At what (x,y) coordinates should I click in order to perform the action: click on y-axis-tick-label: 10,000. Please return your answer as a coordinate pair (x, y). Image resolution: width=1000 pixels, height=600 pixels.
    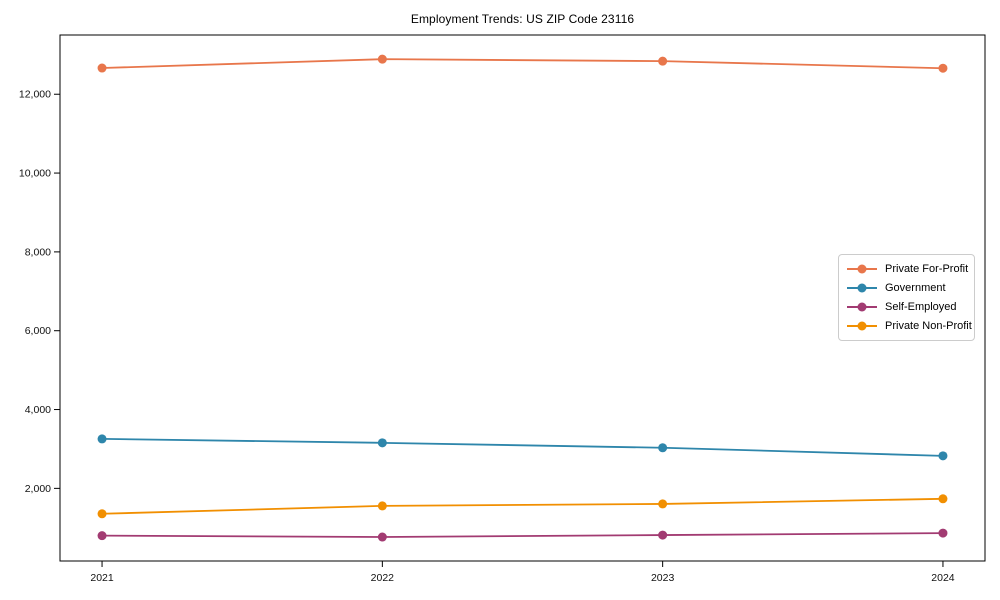
    Looking at the image, I should click on (35, 174).